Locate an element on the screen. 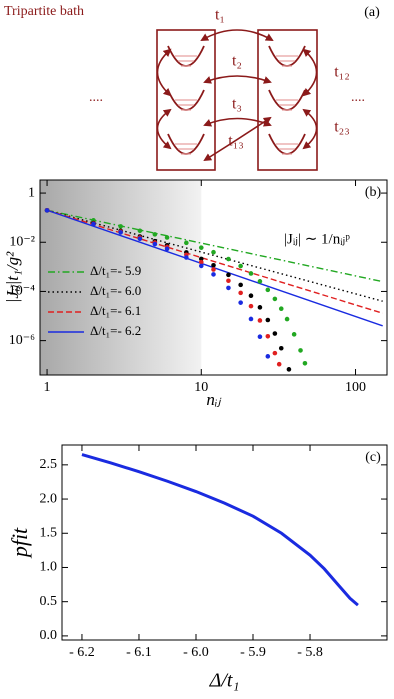 This screenshot has height=699, width=394. coupling-label: t₂ is located at coordinates (237, 61).